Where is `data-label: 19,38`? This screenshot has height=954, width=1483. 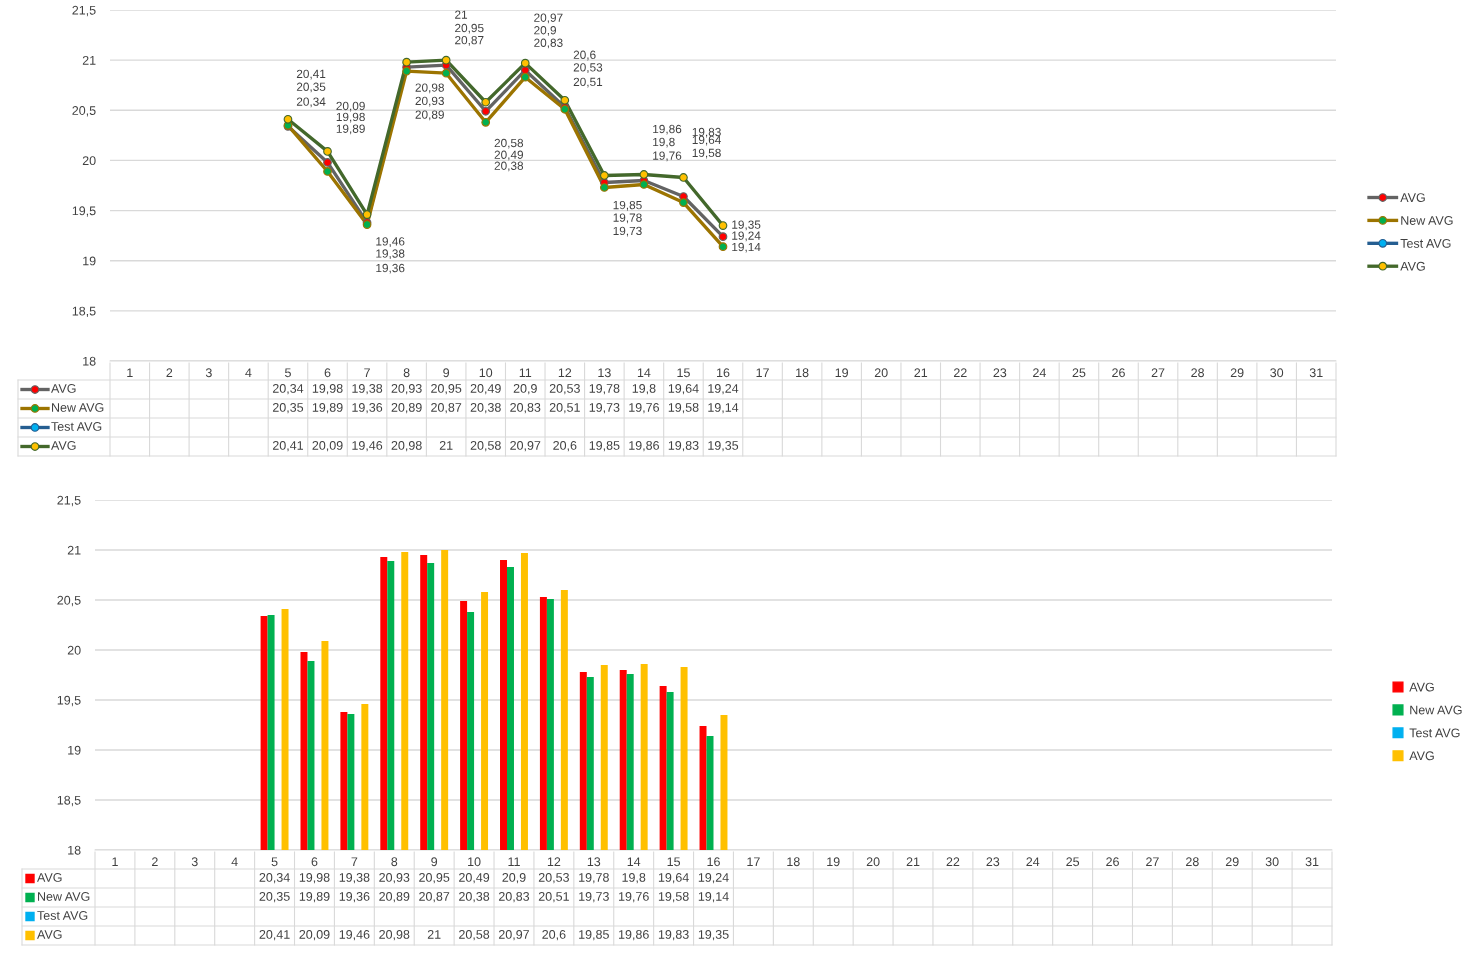 data-label: 19,38 is located at coordinates (367, 389).